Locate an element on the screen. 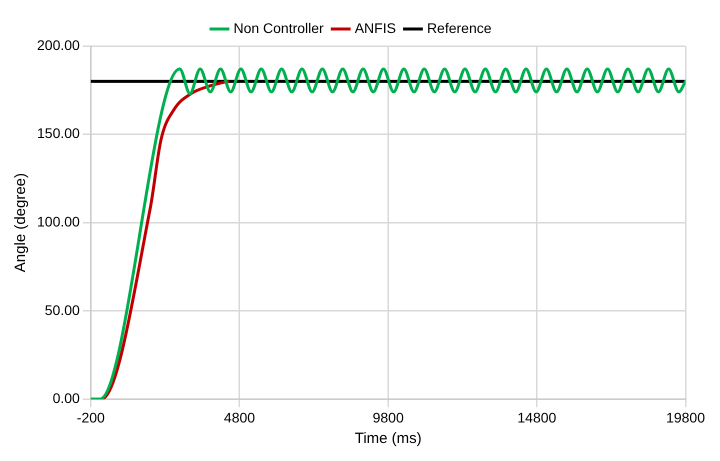 This screenshot has width=720, height=461. legend-label: Reference is located at coordinates (459, 28).